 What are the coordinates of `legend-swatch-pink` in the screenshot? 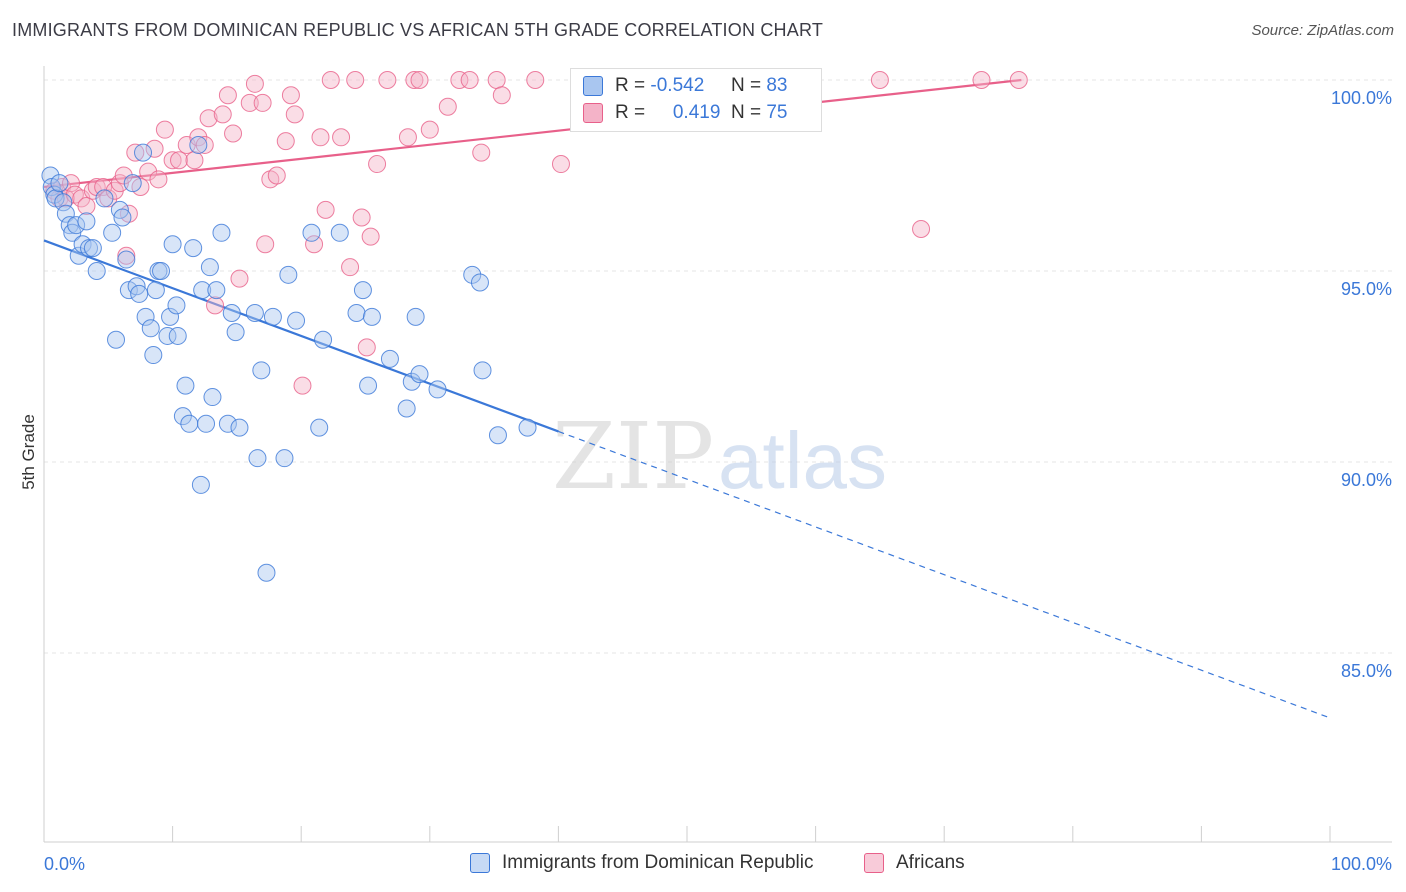 It's located at (874, 863).